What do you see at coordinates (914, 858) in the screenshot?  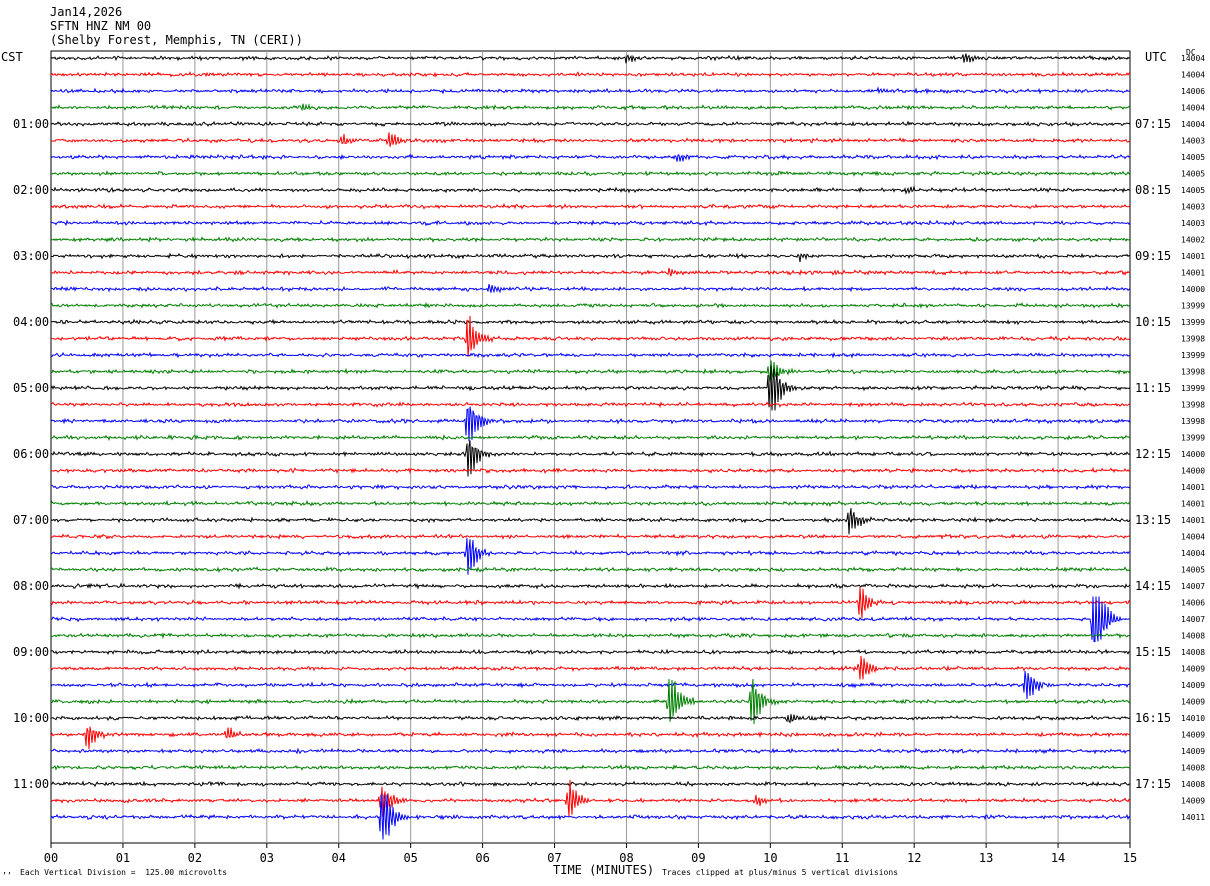 I see `x-tick-label: 12` at bounding box center [914, 858].